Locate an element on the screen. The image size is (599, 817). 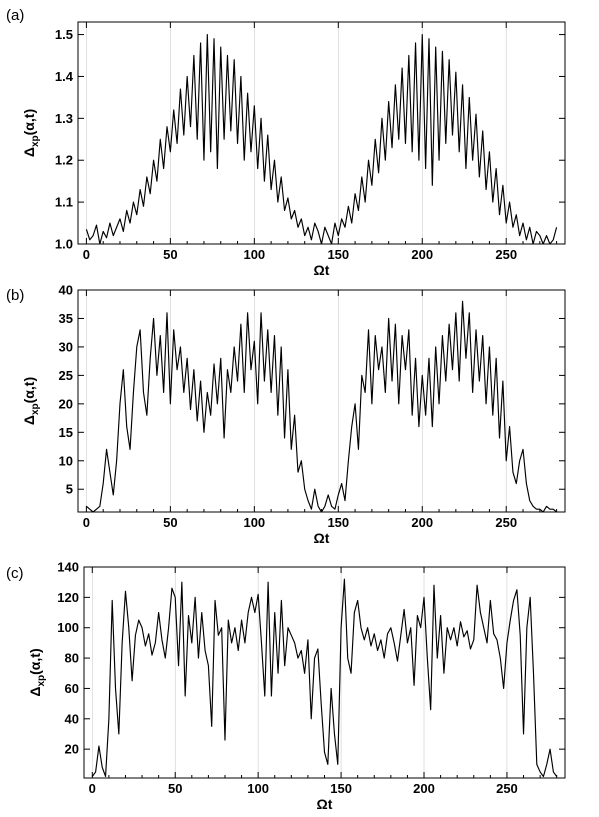
y-tick-label: 30 is located at coordinates (66, 346).